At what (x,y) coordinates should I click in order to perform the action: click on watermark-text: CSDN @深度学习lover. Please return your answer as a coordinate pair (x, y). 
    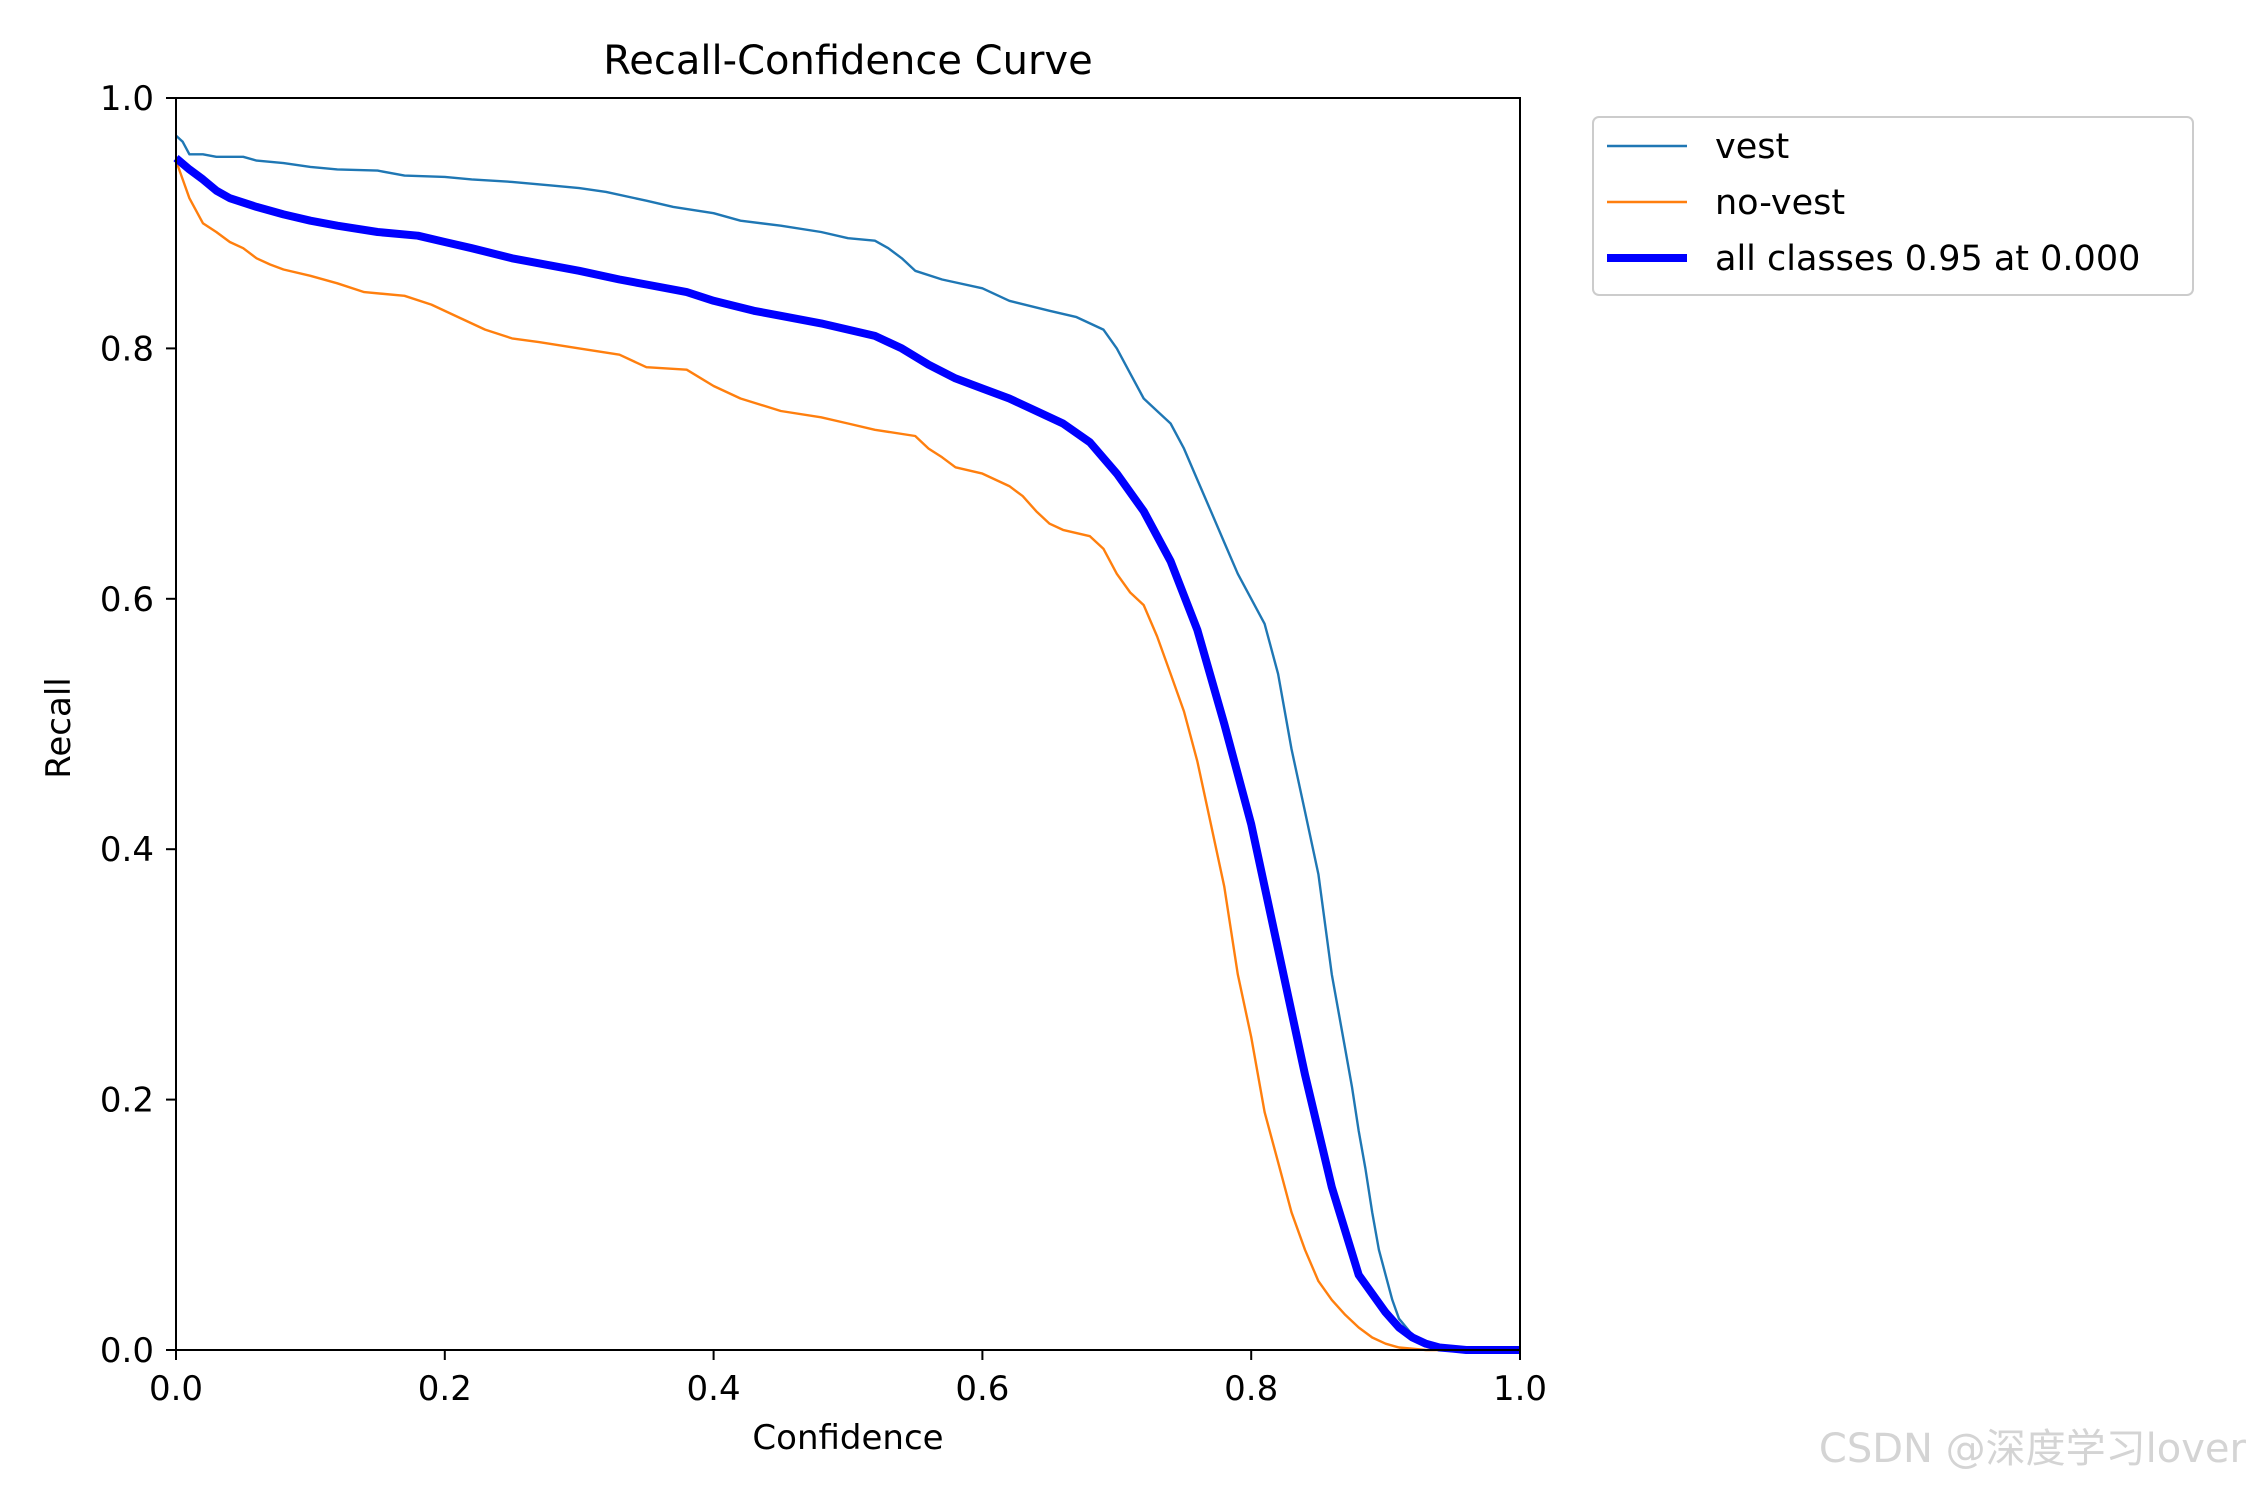
    Looking at the image, I should click on (2032, 1449).